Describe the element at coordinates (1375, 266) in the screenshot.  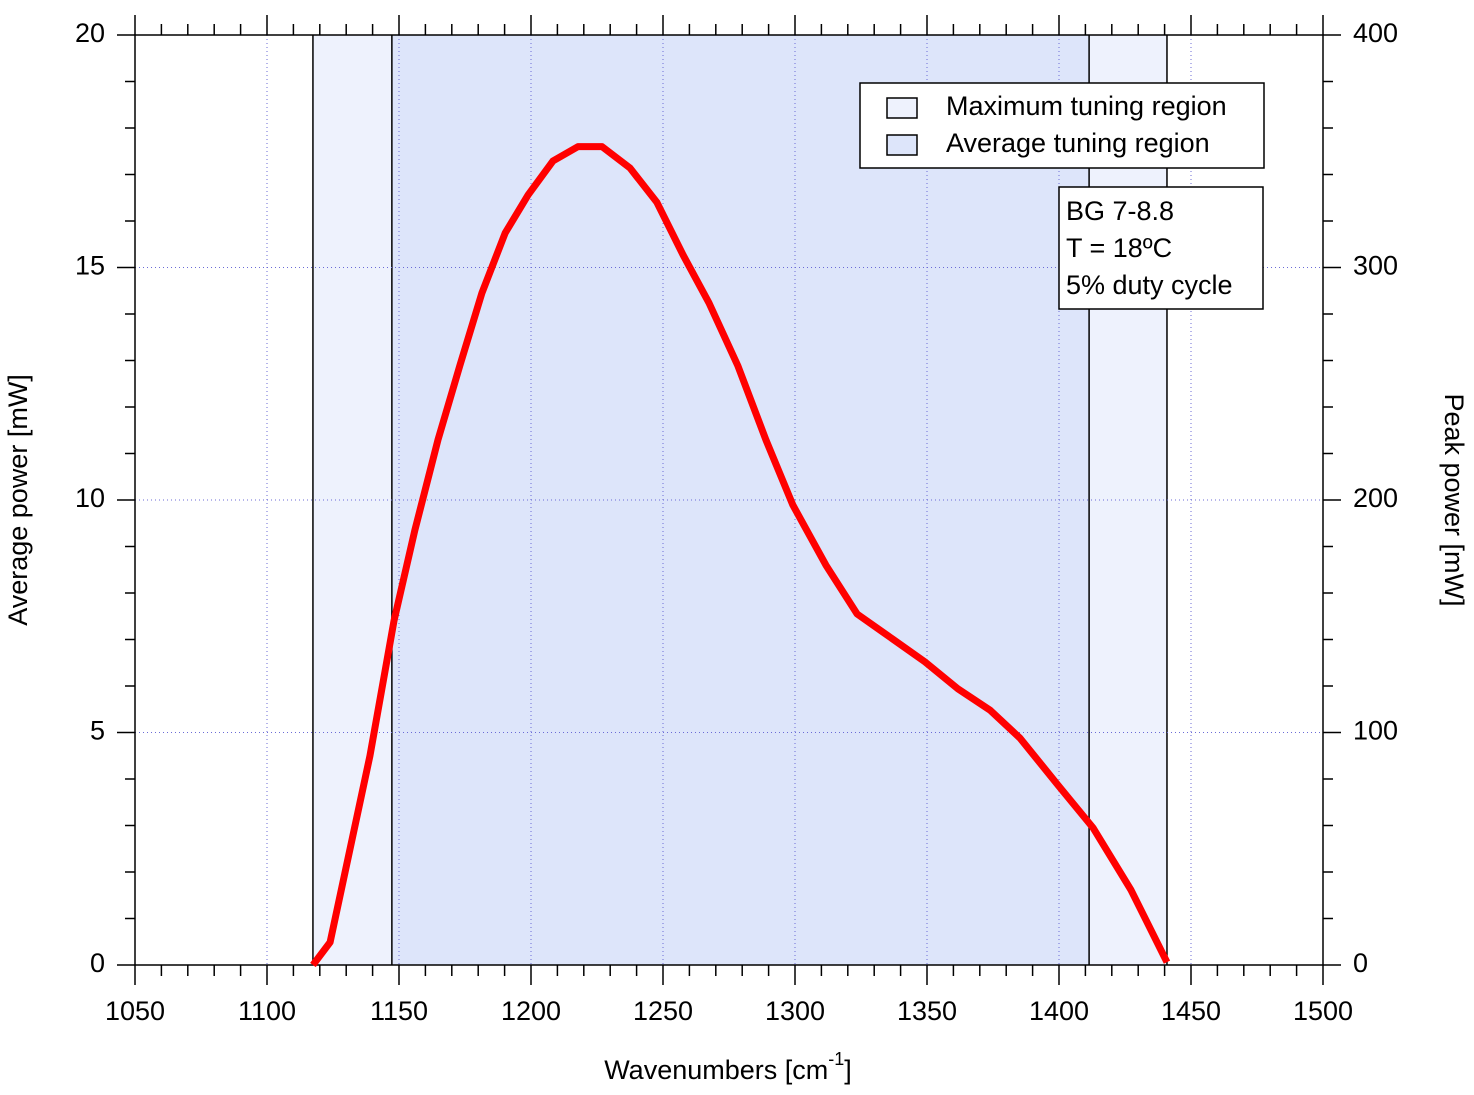
I see `y2-tick-label: 300` at that location.